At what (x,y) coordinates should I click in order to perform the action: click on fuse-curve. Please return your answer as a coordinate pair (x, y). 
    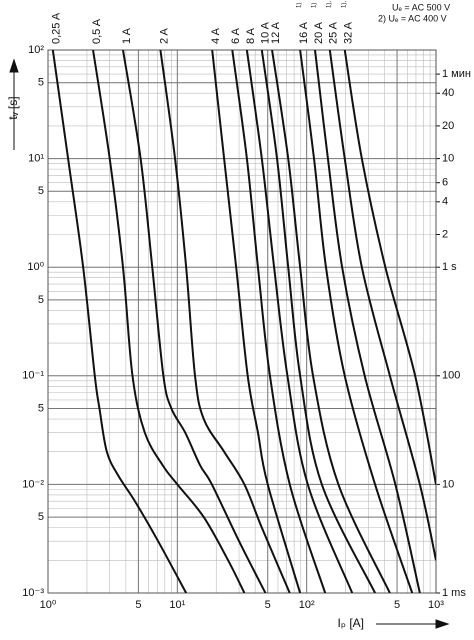
    Looking at the image, I should click on (389, 267).